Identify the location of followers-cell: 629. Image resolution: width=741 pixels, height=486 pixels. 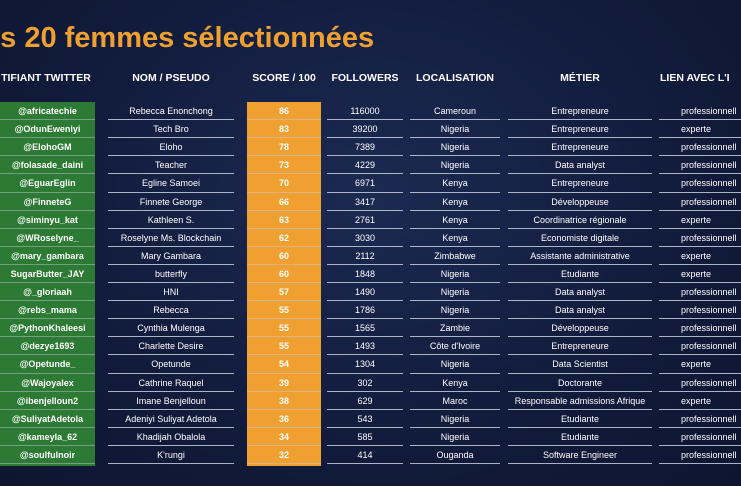
(365, 400).